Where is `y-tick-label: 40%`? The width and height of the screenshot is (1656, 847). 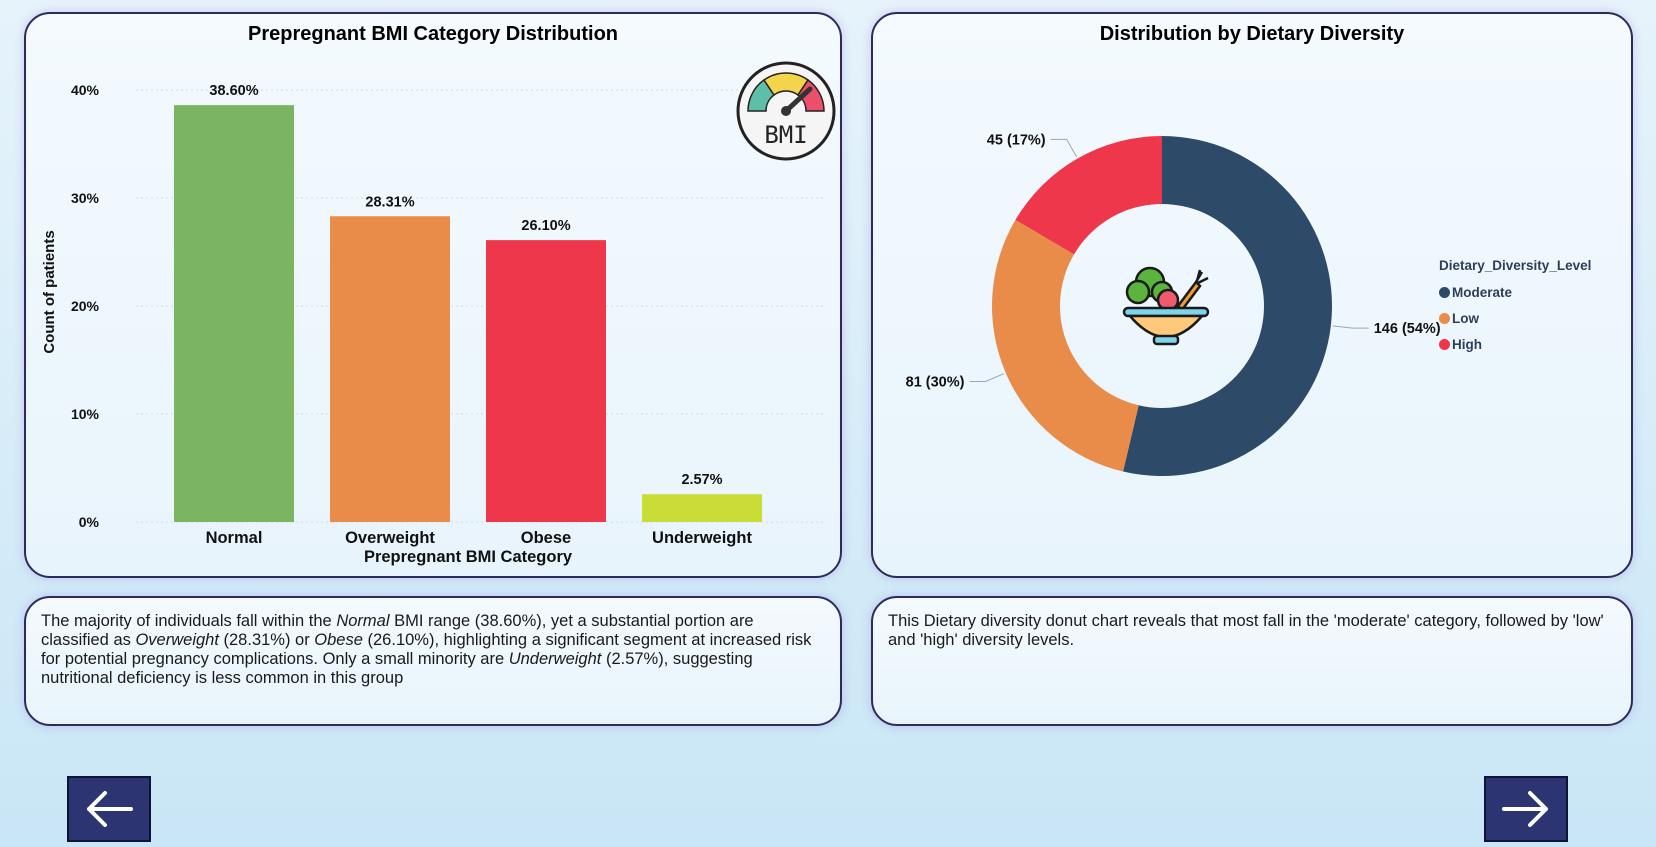
y-tick-label: 40% is located at coordinates (85, 90).